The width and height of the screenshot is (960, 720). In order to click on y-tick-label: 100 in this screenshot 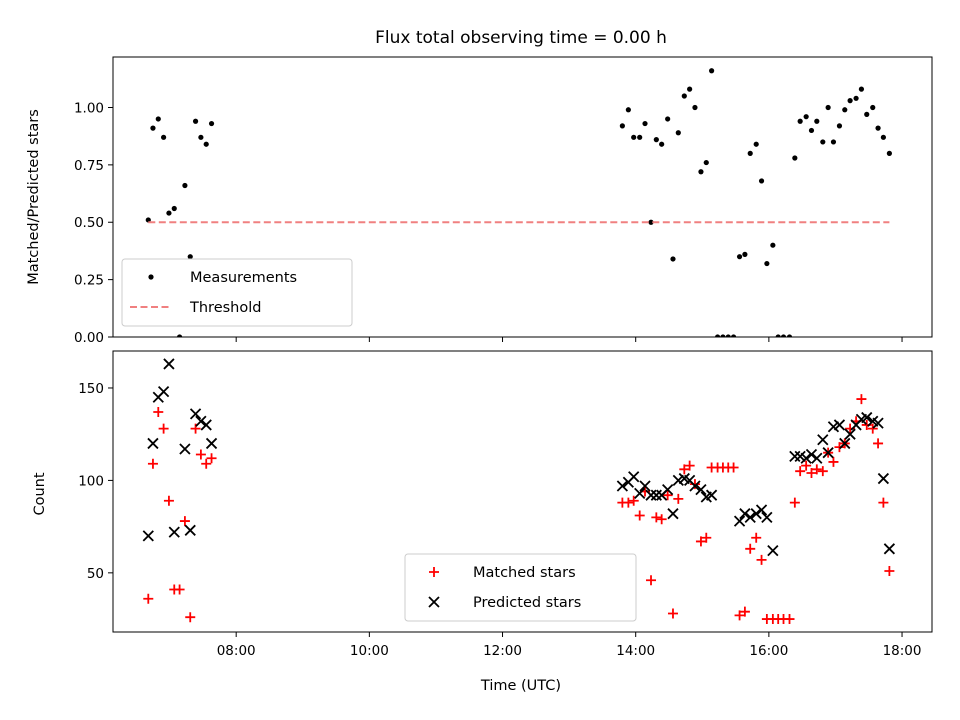, I will do `click(91, 481)`.